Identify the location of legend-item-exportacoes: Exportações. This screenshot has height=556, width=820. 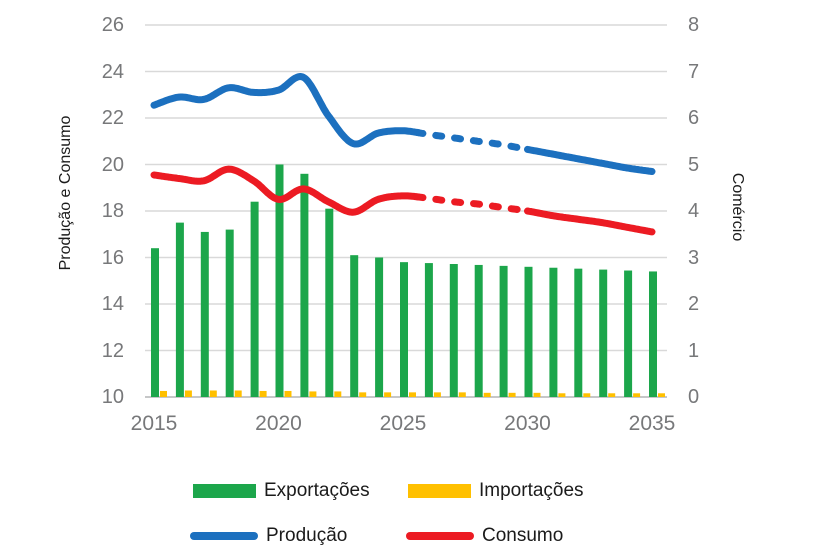
(281, 491).